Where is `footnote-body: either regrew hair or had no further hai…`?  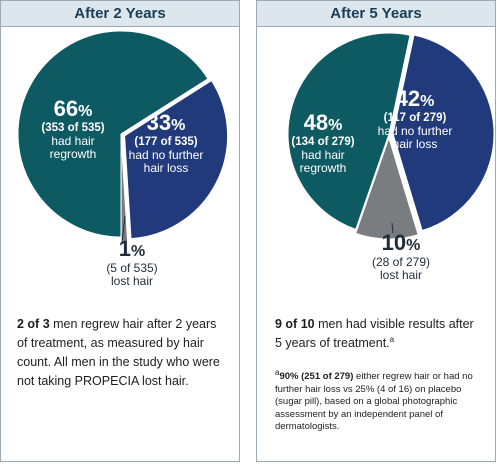 footnote-body: either regrew hair or had no further hai… is located at coordinates (374, 401).